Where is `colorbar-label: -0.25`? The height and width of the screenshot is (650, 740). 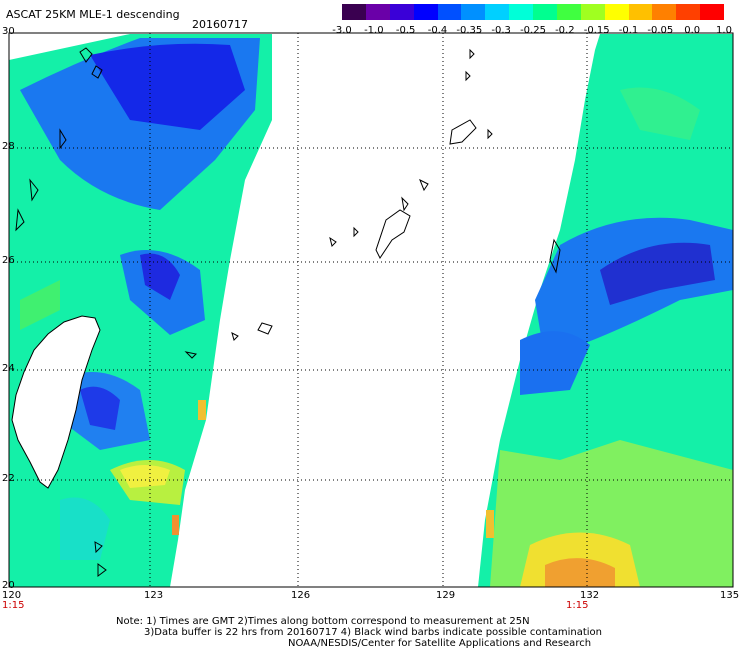
colorbar-label: -0.25 is located at coordinates (533, 30).